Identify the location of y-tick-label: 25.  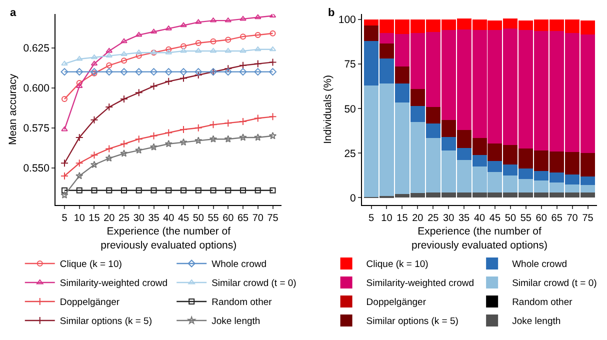
(350, 154).